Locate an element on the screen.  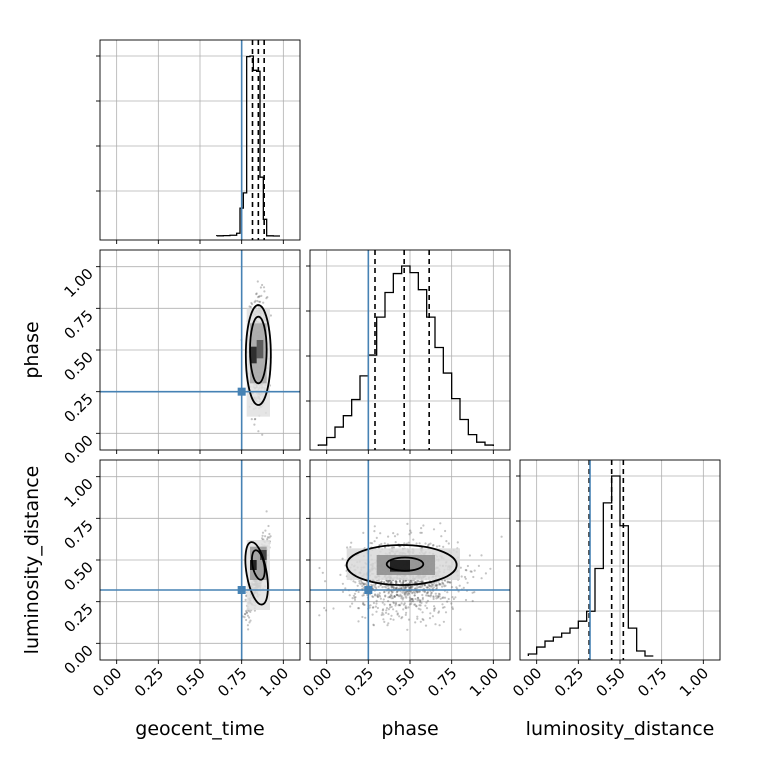
joint-geocent_time-vs-luminosity_distance is located at coordinates (200, 560).